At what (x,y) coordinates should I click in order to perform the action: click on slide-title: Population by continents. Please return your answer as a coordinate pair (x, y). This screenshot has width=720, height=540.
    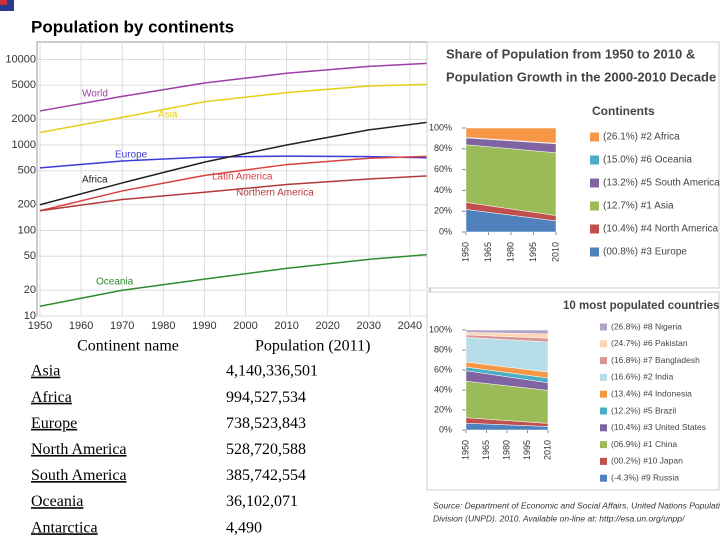
    Looking at the image, I should click on (132, 26).